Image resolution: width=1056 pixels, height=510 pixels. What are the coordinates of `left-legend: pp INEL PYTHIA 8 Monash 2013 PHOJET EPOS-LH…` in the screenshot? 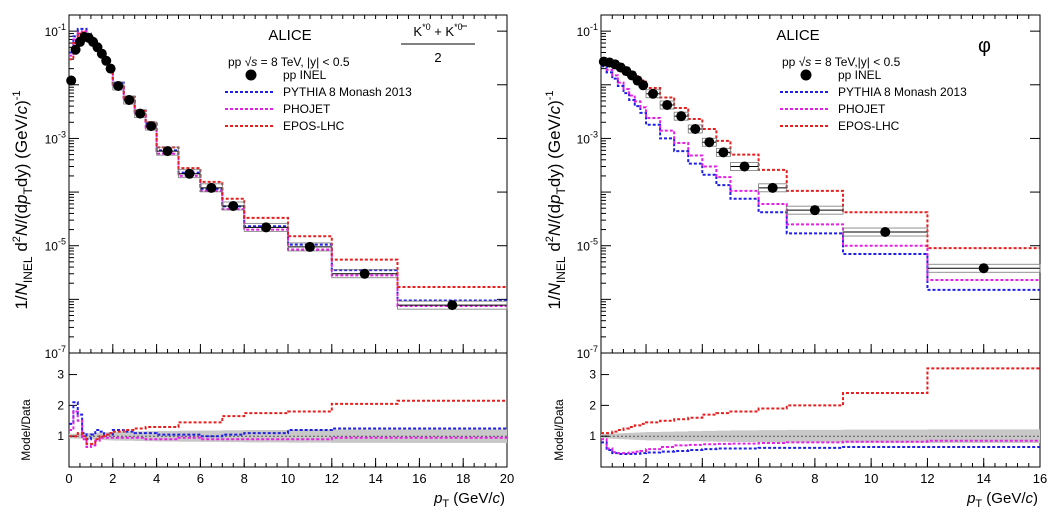 It's located at (318, 100).